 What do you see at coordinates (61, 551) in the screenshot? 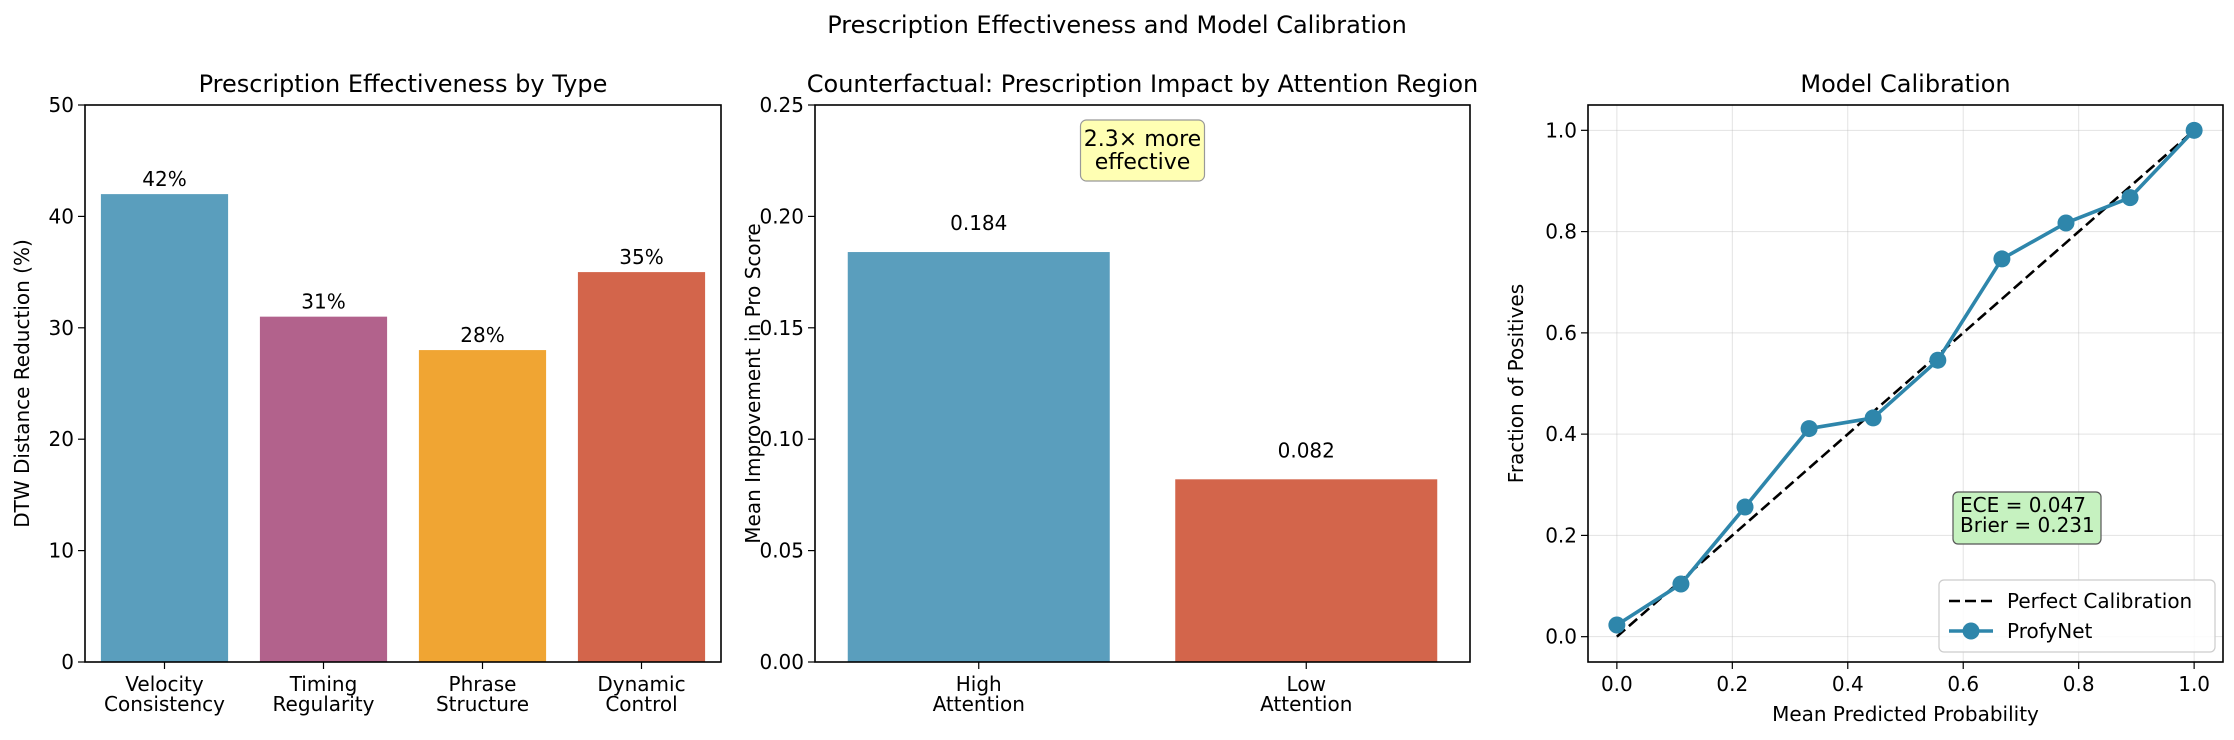
I see `y-tick-label: 10` at bounding box center [61, 551].